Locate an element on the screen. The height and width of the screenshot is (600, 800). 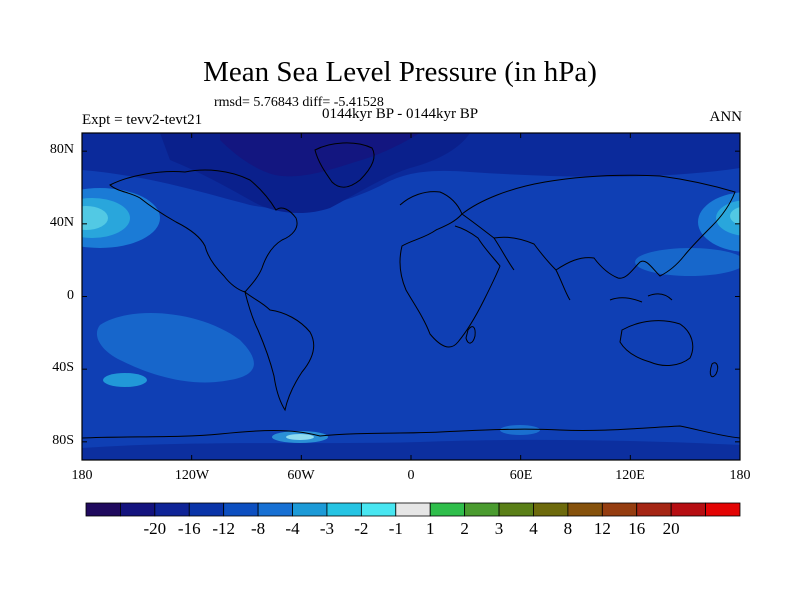
ytick-0: 0 is located at coordinates (70, 295).